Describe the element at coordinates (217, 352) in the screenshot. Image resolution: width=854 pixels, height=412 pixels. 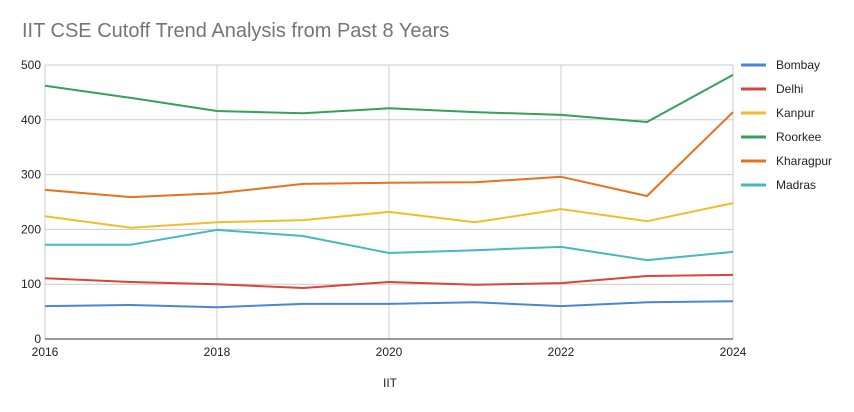
I see `x-tick-label: 2018` at that location.